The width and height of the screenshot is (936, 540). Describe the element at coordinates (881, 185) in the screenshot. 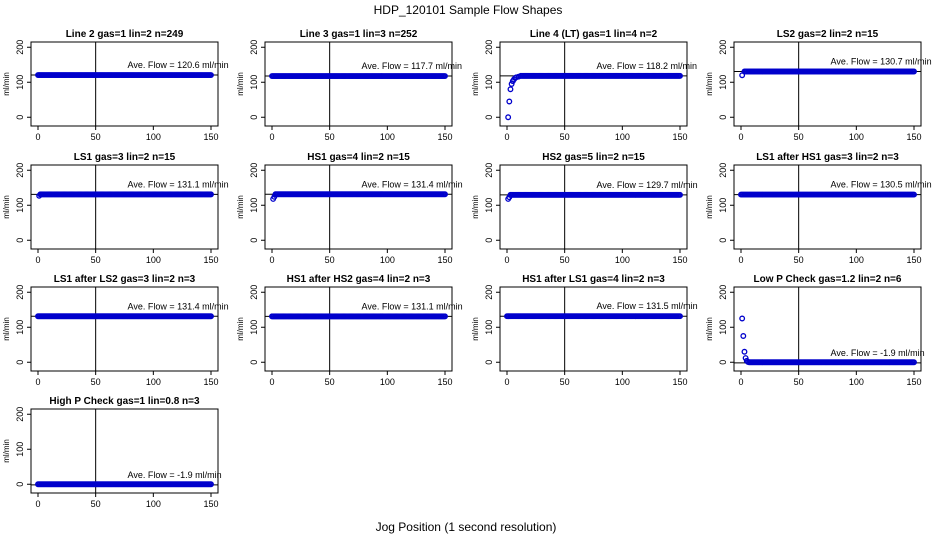

I see `average-flow-annotation: Ave. Flow = 130.5 ml/min` at that location.